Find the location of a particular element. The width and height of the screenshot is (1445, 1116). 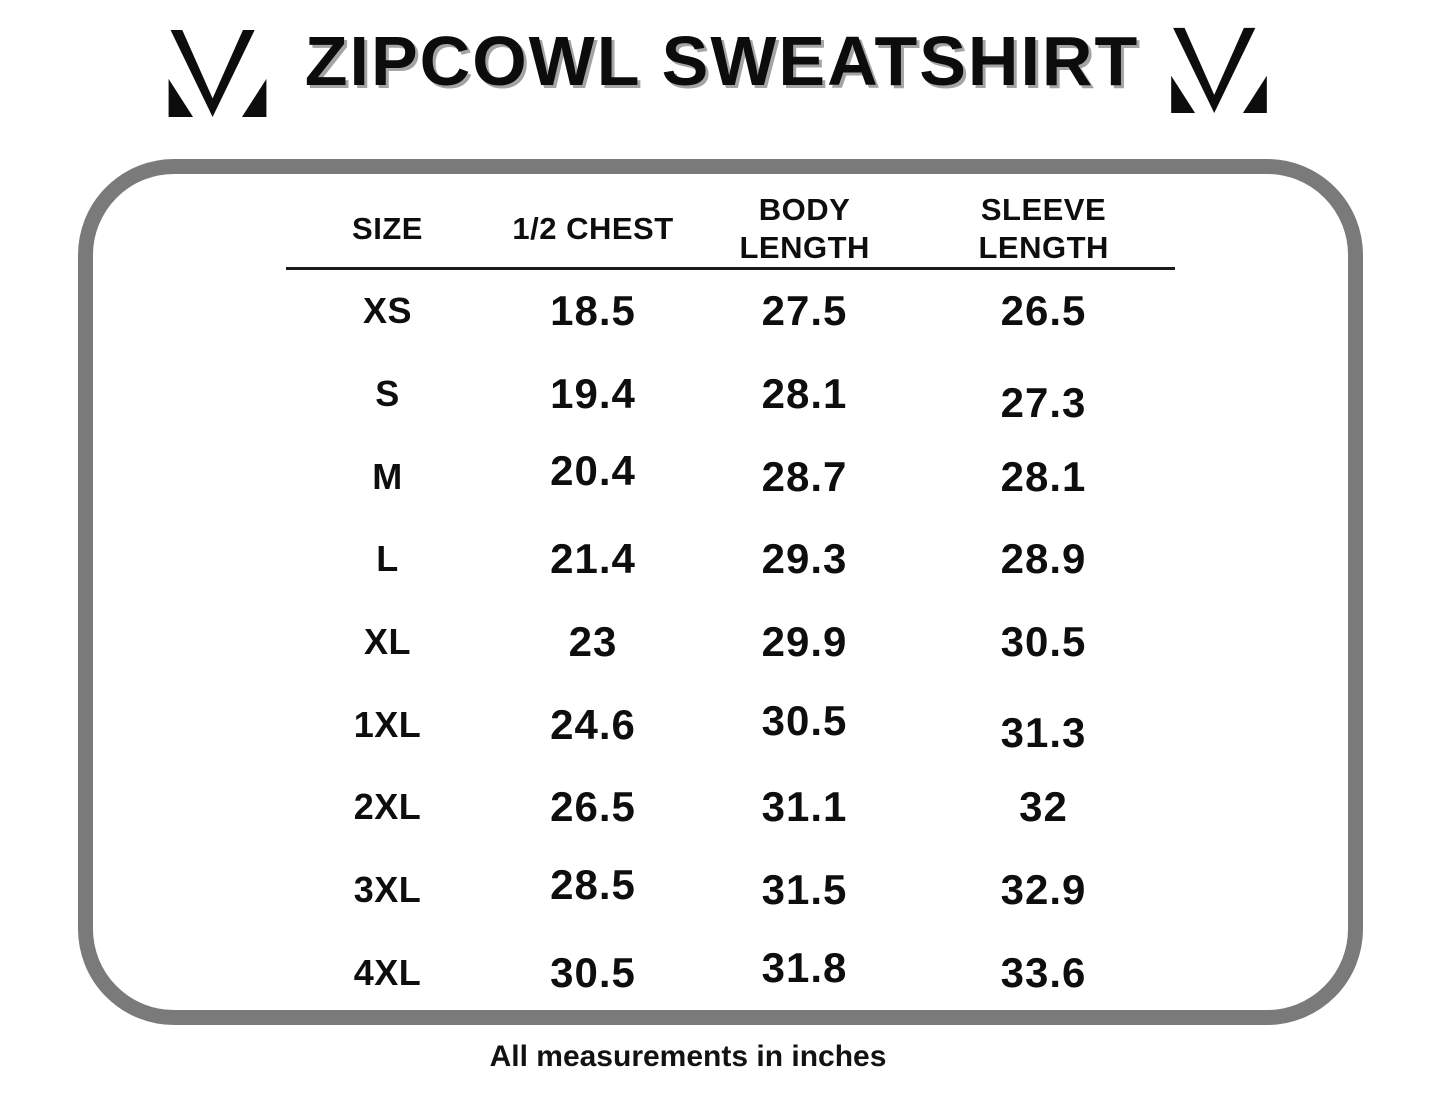

body-length-value: 31.1 is located at coordinates (804, 807).